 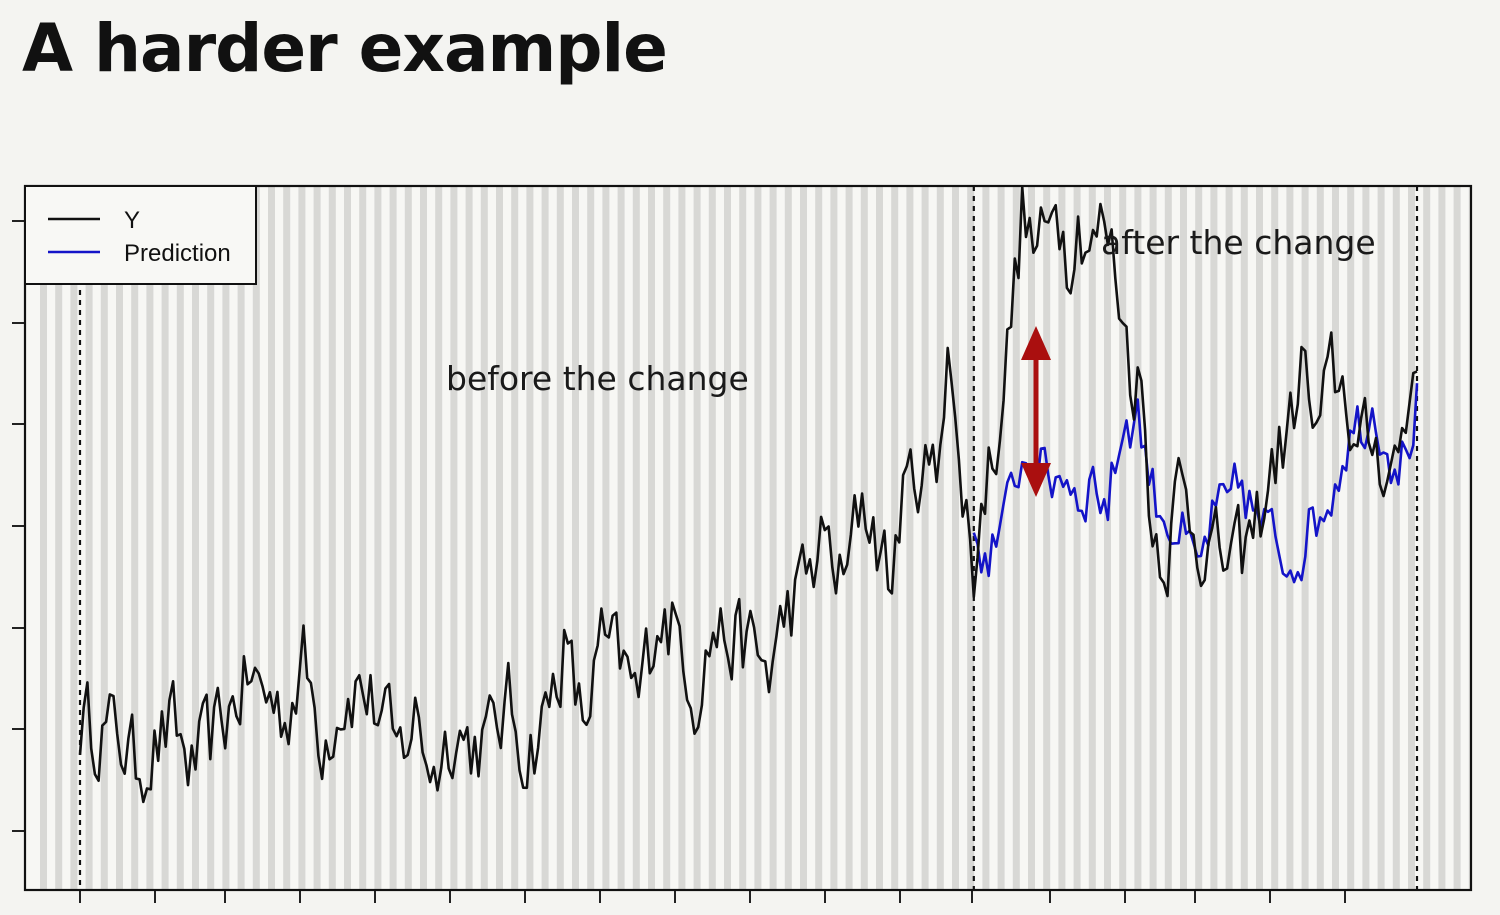 What do you see at coordinates (1036, 343) in the screenshot?
I see `gap-arrow-head-up` at bounding box center [1036, 343].